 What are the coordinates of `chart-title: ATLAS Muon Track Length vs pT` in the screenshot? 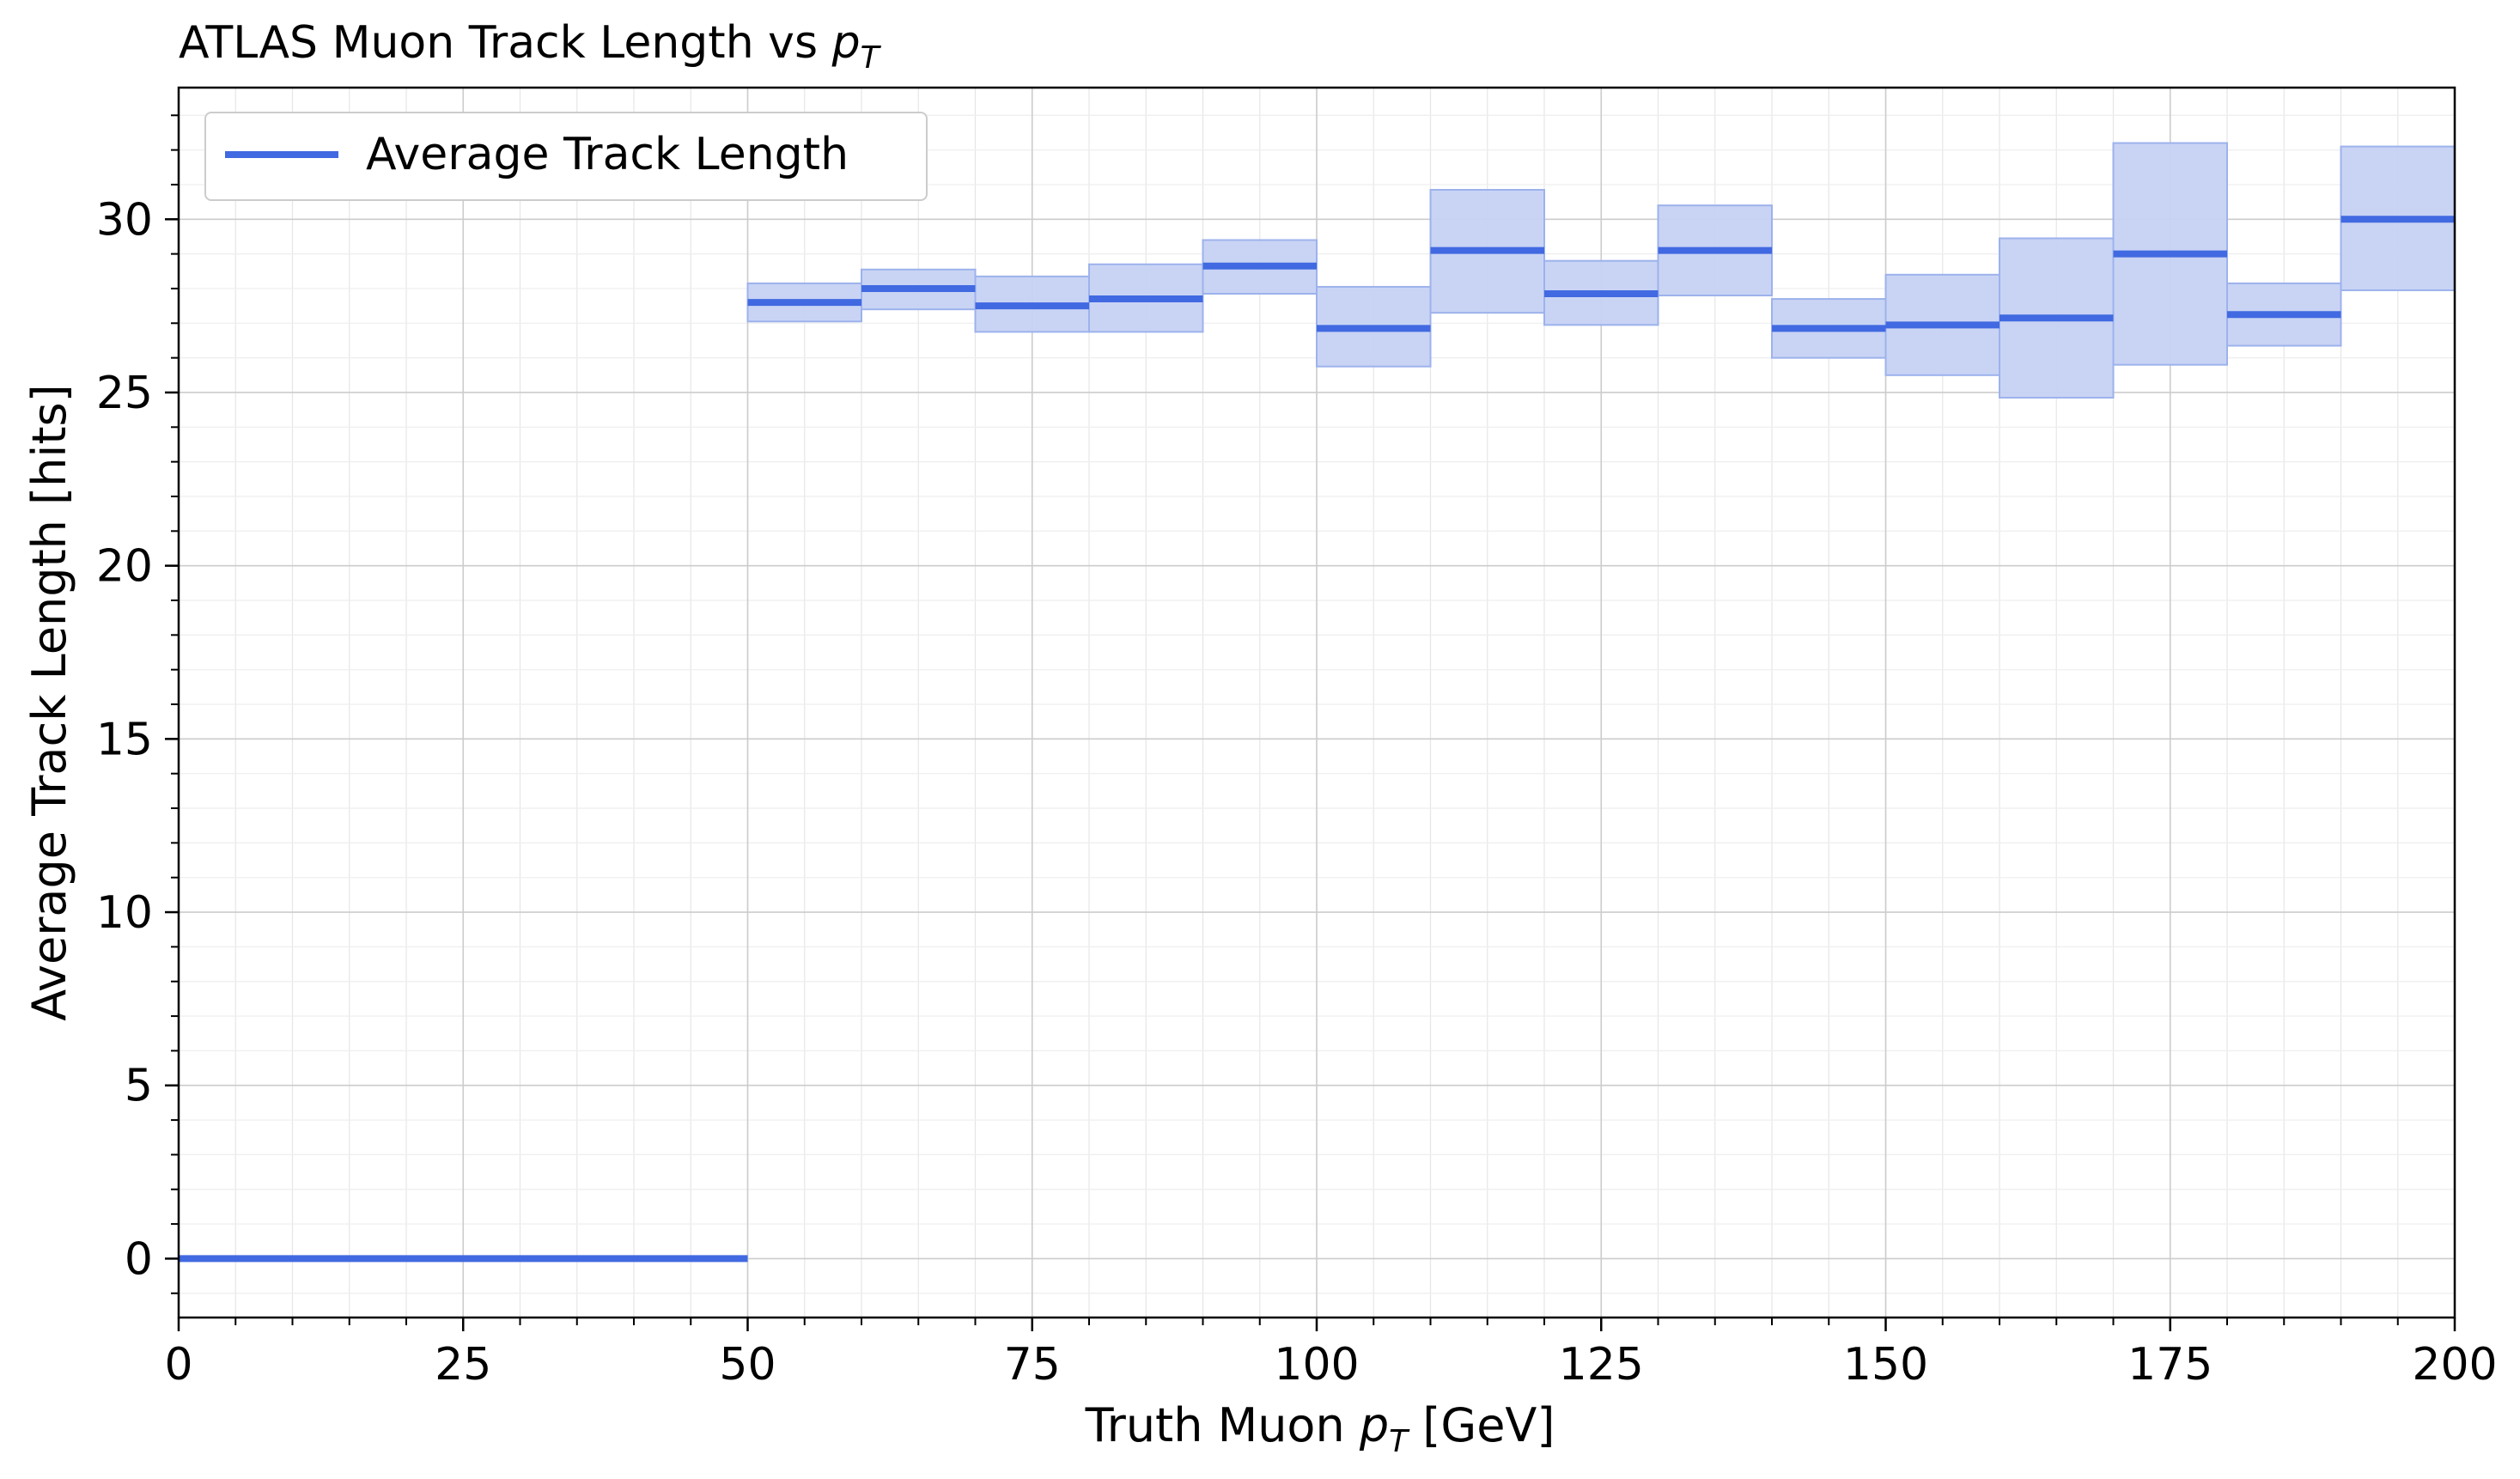 It's located at (530, 51).